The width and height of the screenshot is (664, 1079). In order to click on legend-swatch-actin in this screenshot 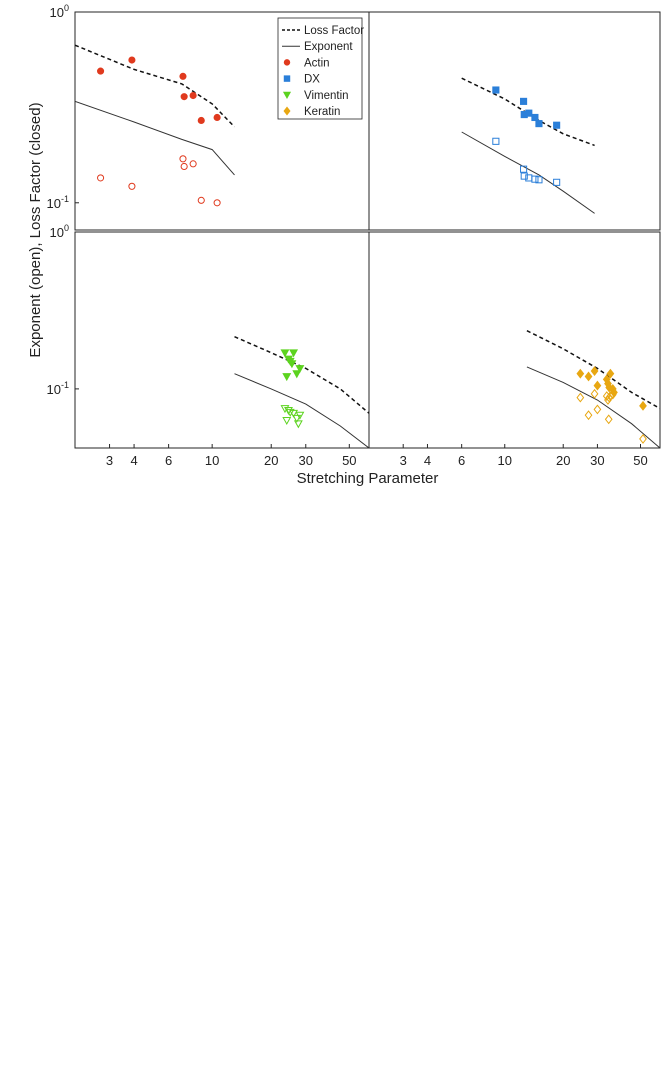, I will do `click(287, 62)`.